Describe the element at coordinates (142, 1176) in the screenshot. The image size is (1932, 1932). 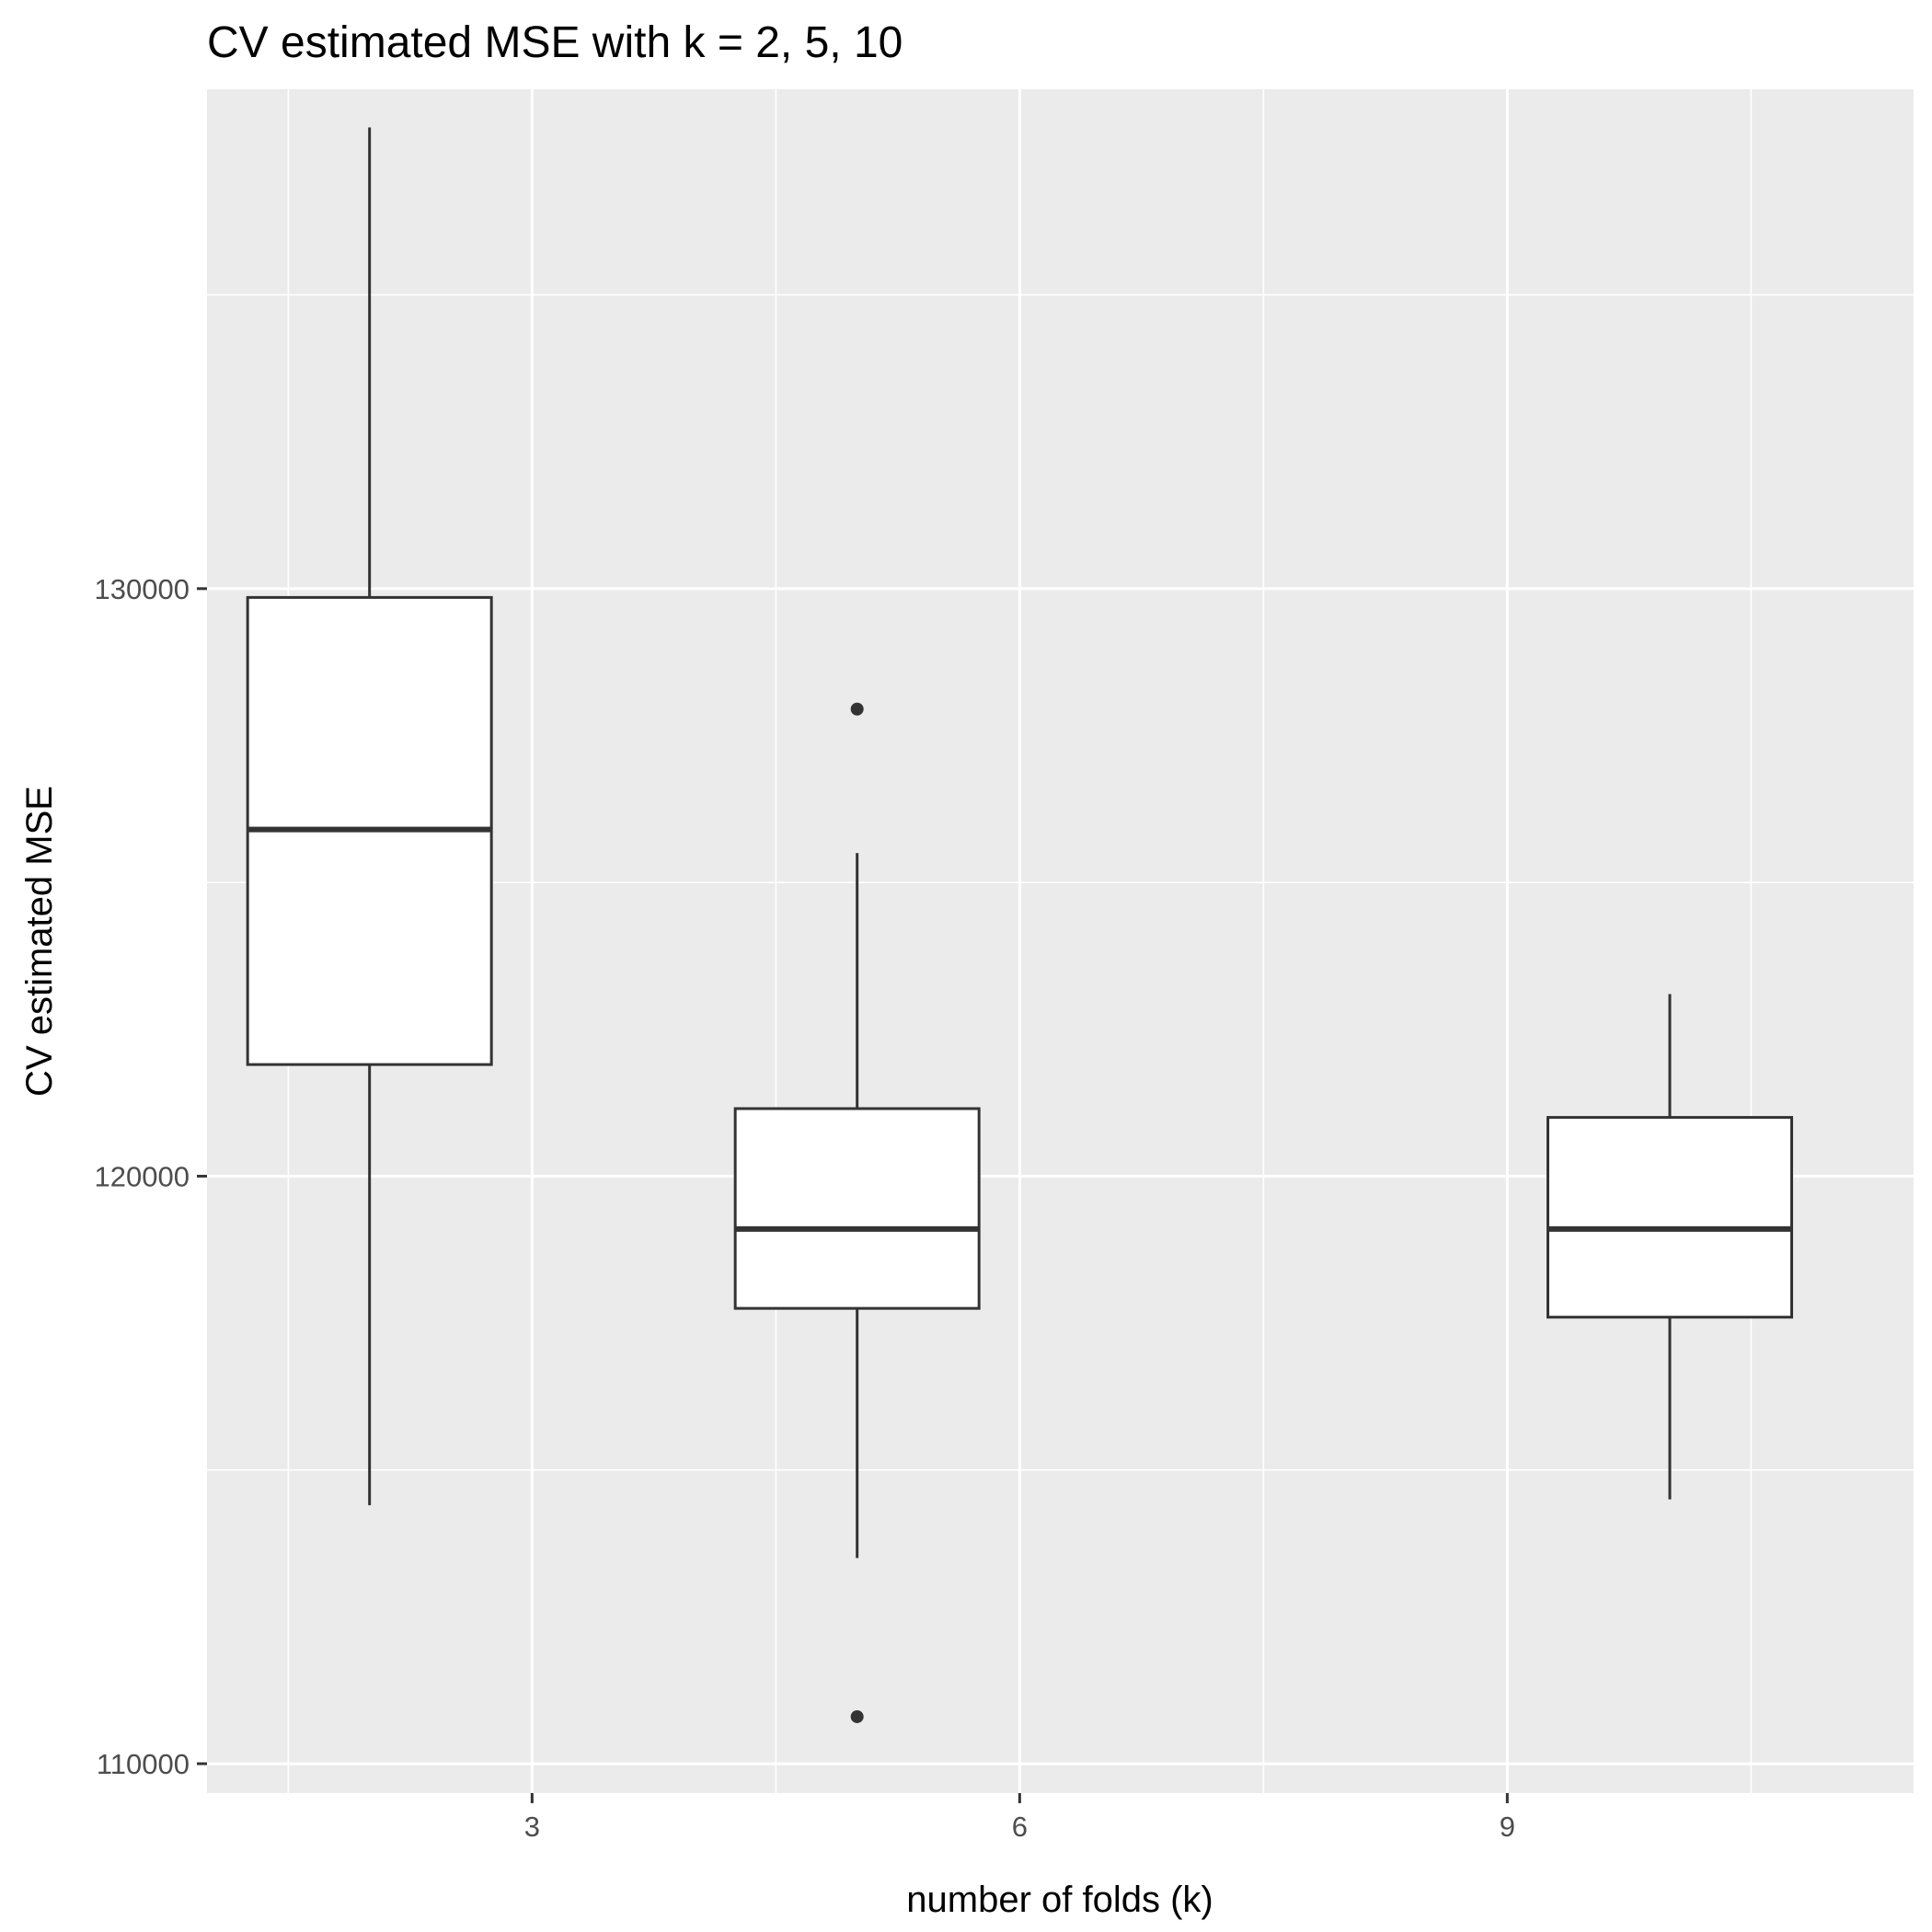
I see `y-tick-label: 120000` at that location.